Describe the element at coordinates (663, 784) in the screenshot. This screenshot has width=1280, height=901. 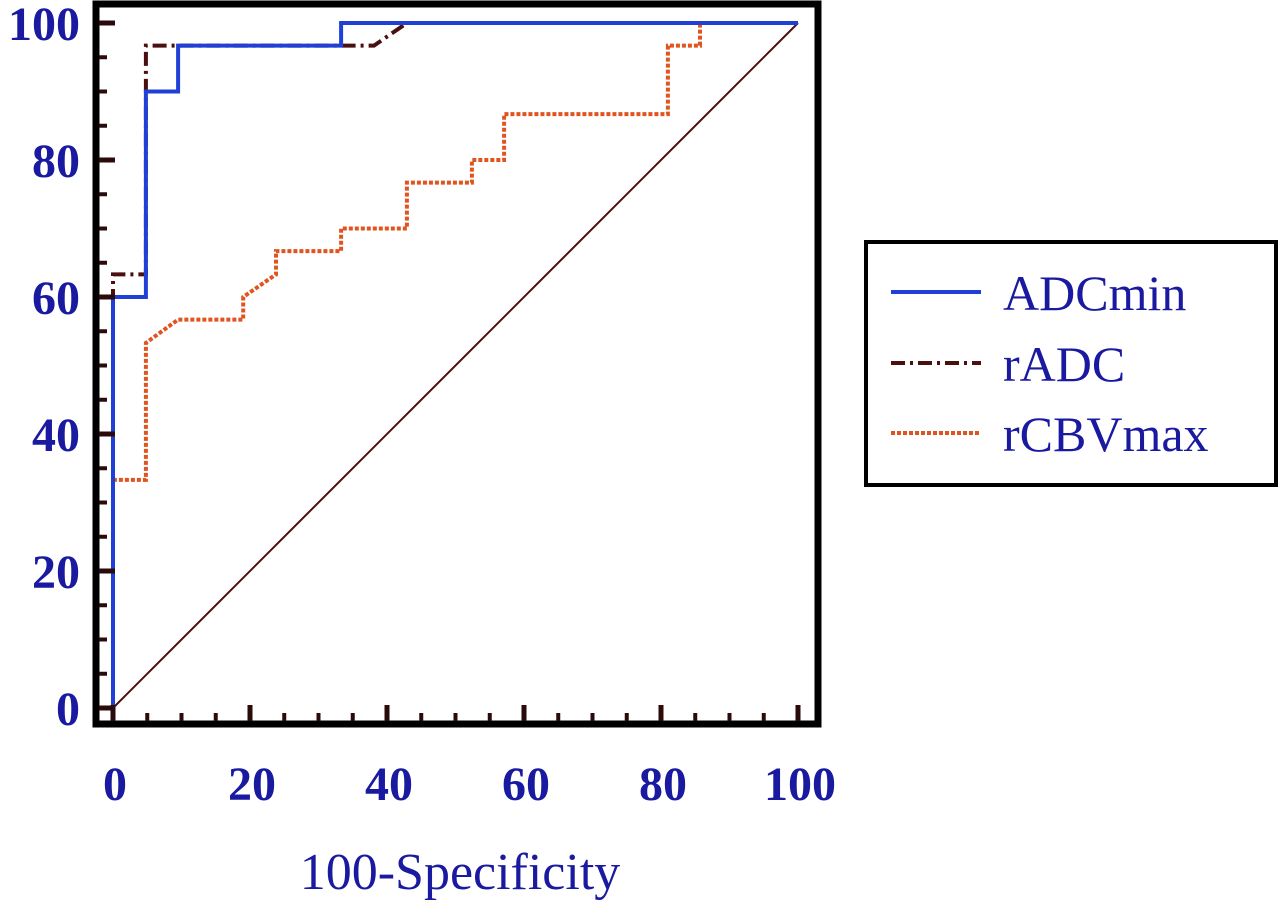
I see `x-tick-label: 80` at that location.